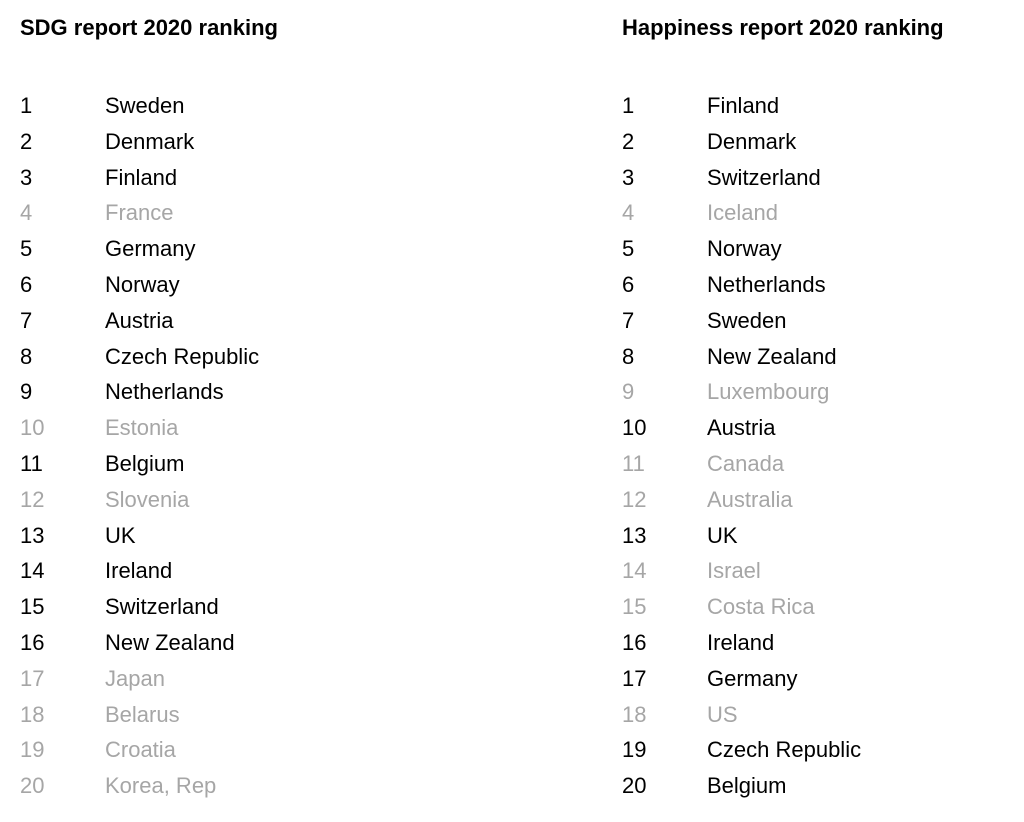  Describe the element at coordinates (250, 786) in the screenshot. I see `ranking-row: 20 Korea, Rep` at that location.